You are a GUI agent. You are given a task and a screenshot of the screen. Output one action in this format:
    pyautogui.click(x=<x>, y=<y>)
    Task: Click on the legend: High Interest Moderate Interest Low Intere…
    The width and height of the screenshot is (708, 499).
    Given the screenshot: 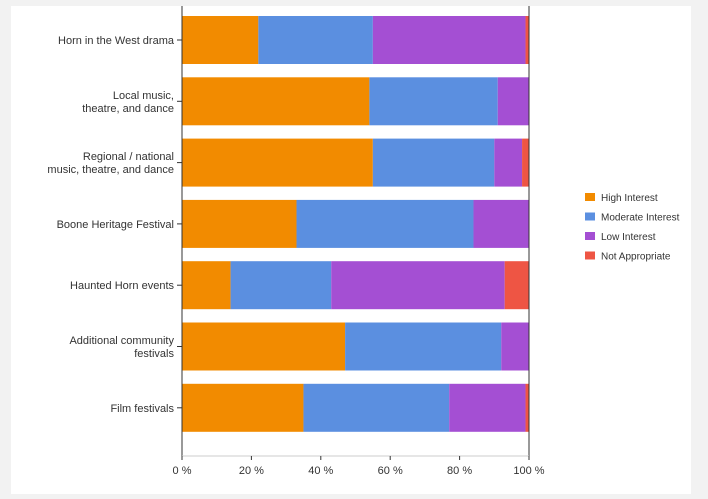 What is the action you would take?
    pyautogui.click(x=632, y=228)
    